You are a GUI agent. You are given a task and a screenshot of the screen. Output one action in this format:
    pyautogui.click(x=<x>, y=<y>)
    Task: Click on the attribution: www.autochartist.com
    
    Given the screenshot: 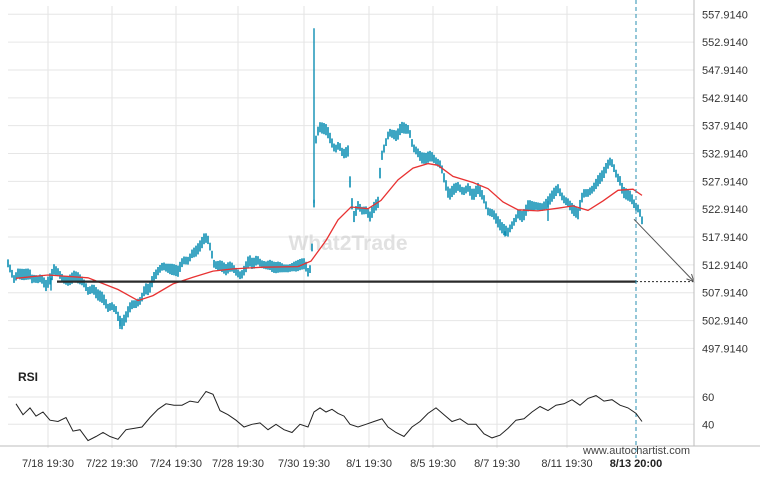 What is the action you would take?
    pyautogui.click(x=636, y=451)
    